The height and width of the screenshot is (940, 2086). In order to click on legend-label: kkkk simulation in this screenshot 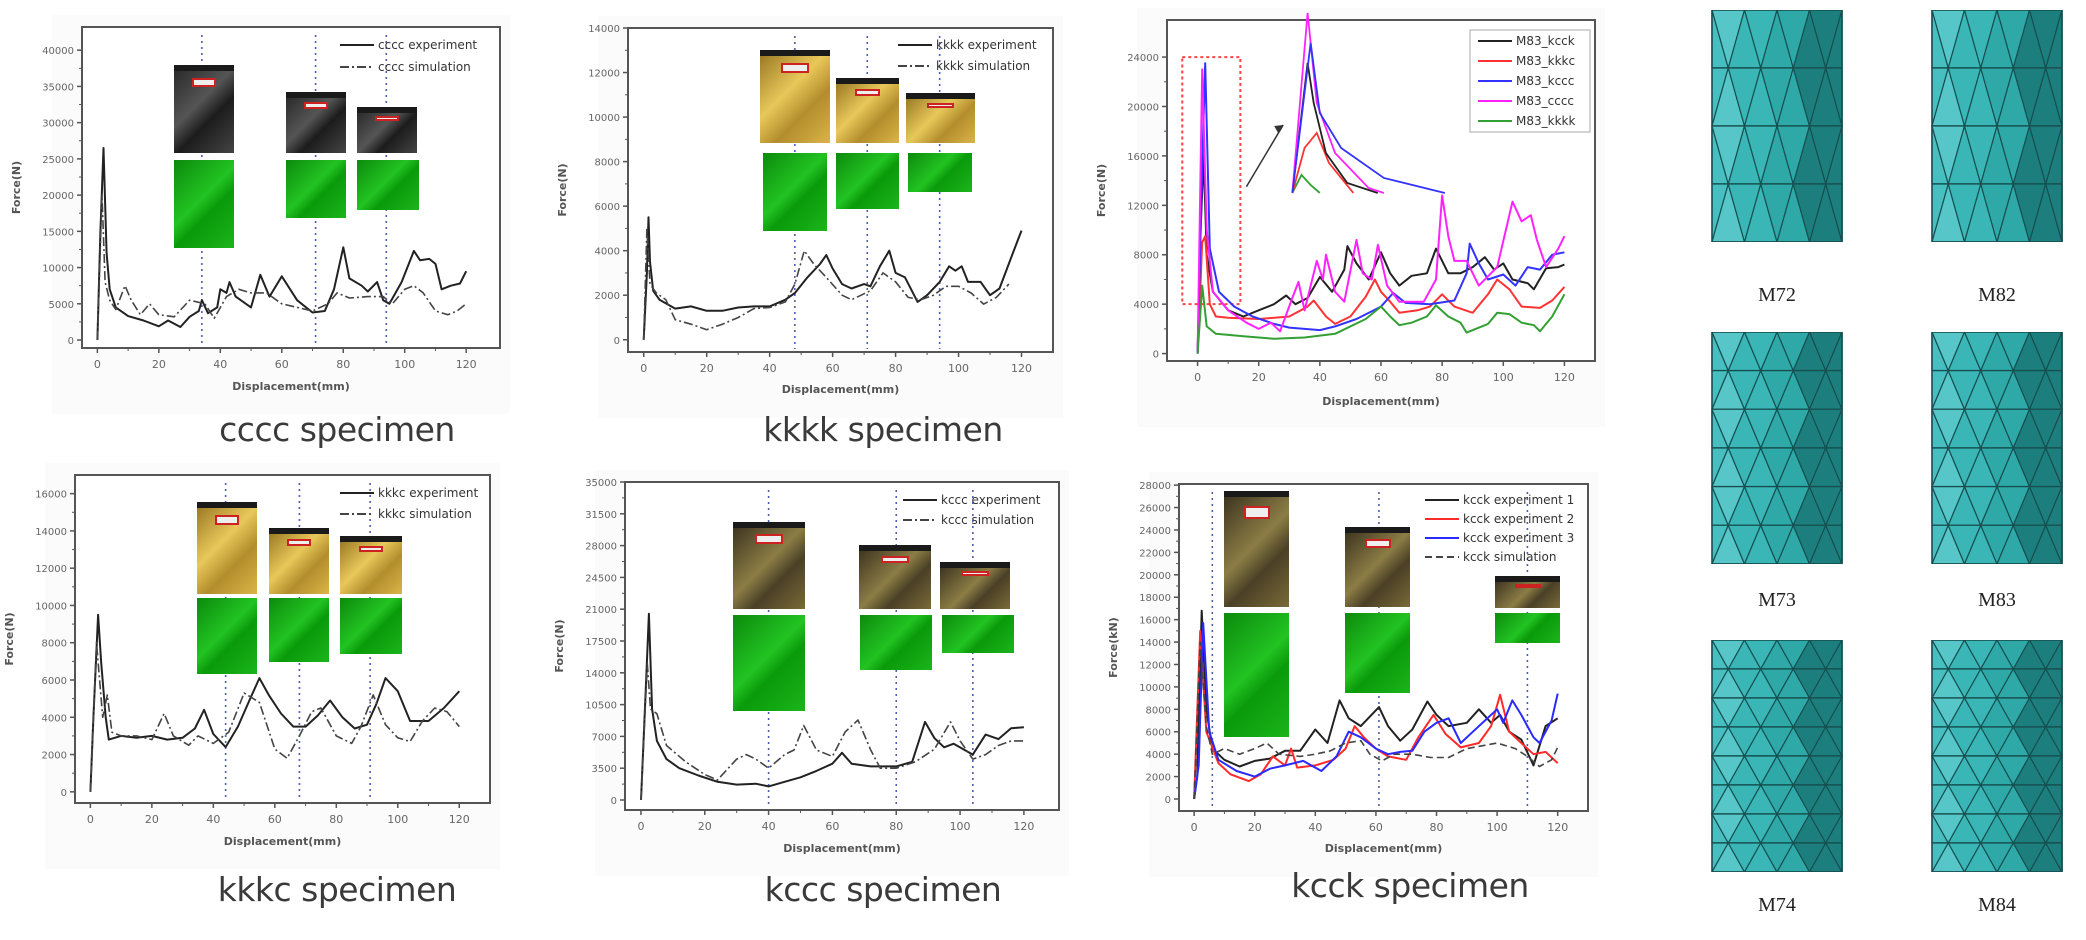, I will do `click(983, 66)`.